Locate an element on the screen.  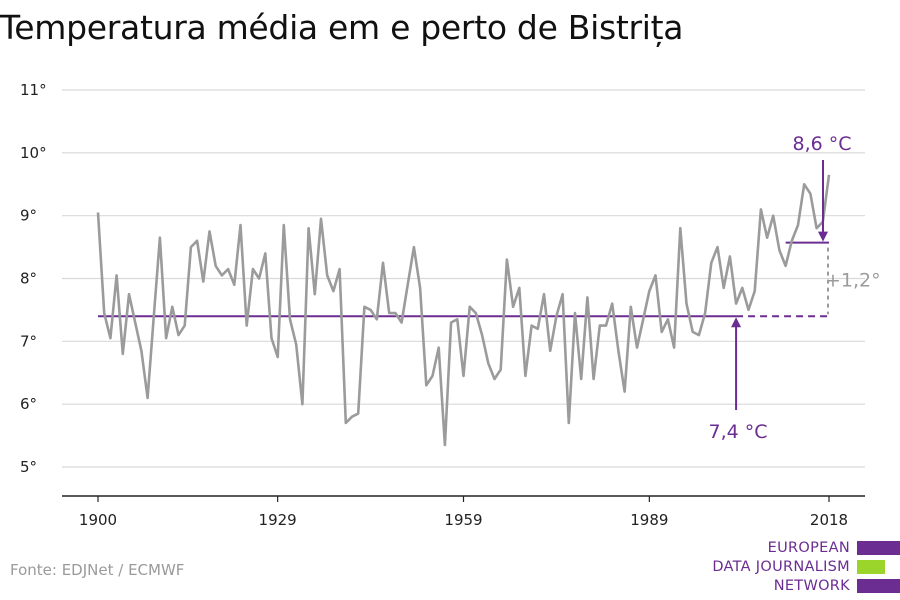
x-tick-label-1929: 1929 is located at coordinates (278, 520).